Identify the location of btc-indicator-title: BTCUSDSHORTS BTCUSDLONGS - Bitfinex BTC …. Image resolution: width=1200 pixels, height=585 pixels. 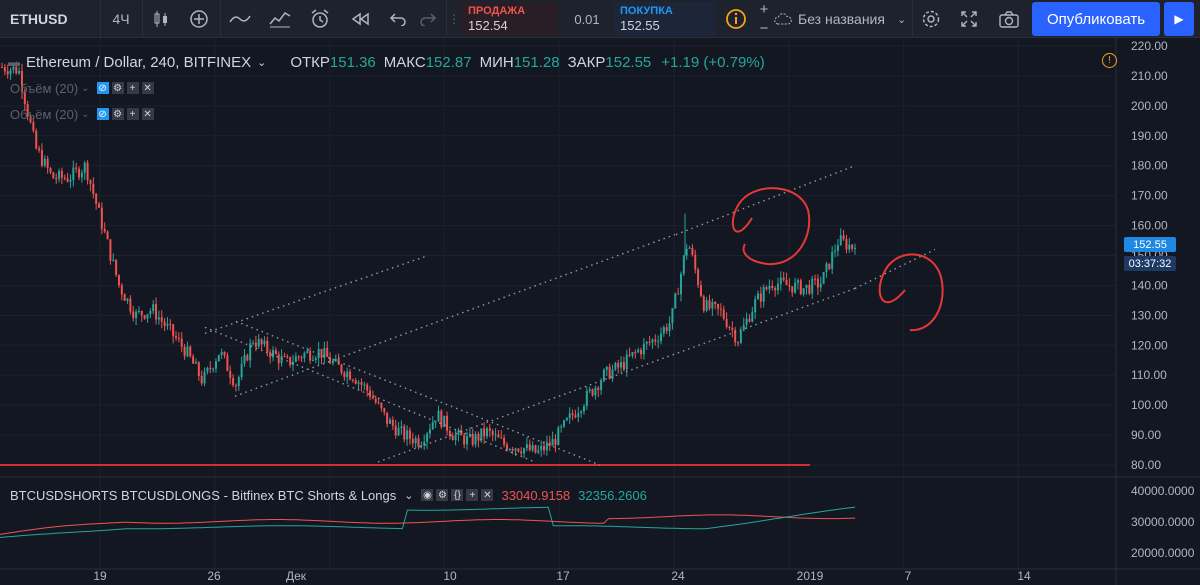
(203, 495).